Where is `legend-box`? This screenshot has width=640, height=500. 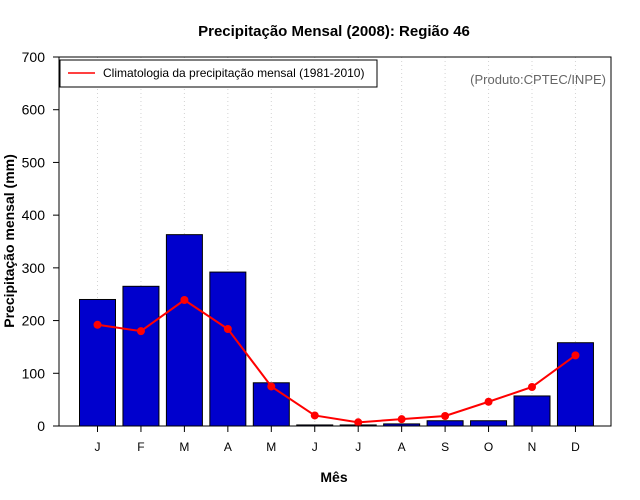 legend-box is located at coordinates (218, 73).